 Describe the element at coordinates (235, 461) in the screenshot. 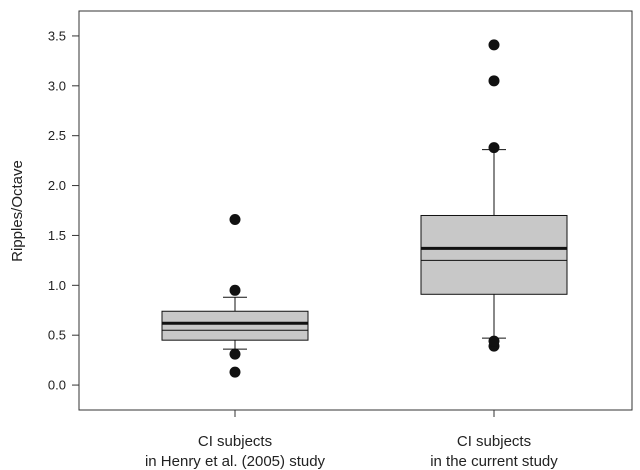

I see `x-category-label: in Henry et al. (2005) study` at that location.